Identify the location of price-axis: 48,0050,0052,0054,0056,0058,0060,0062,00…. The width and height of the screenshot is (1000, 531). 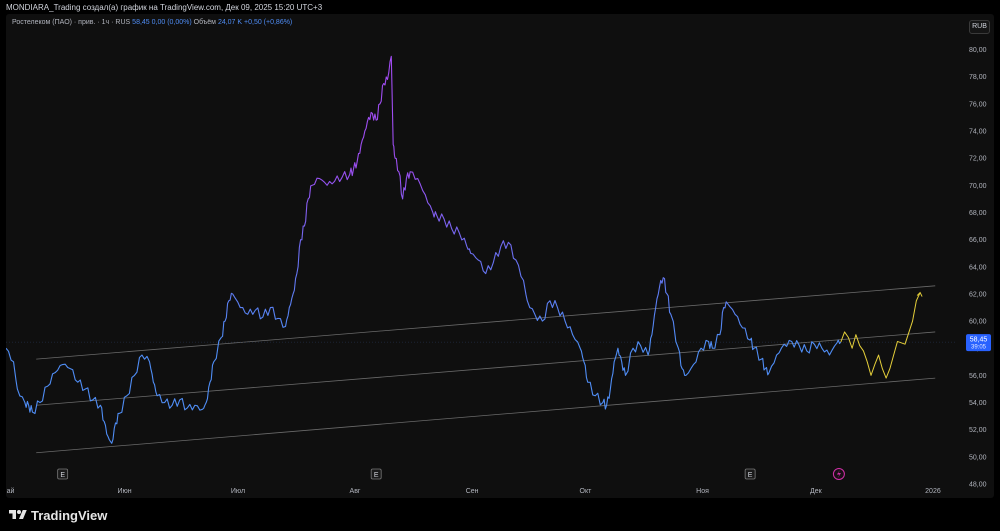
(978, 268).